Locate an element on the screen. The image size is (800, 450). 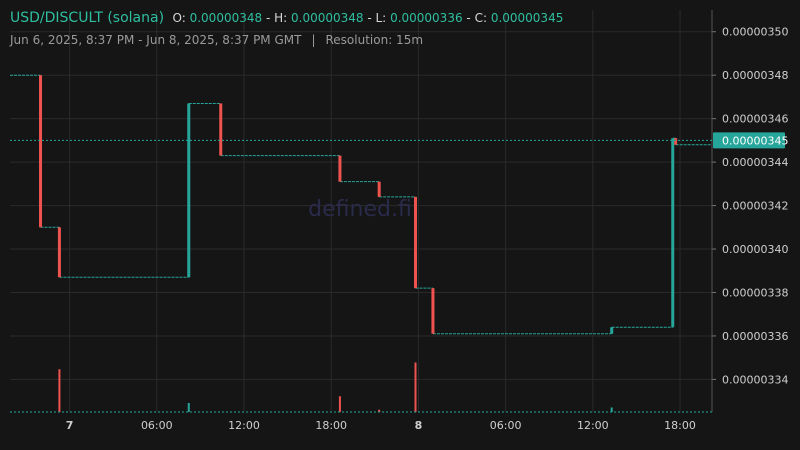
last-price-label: 0.00000345 is located at coordinates (755, 140).